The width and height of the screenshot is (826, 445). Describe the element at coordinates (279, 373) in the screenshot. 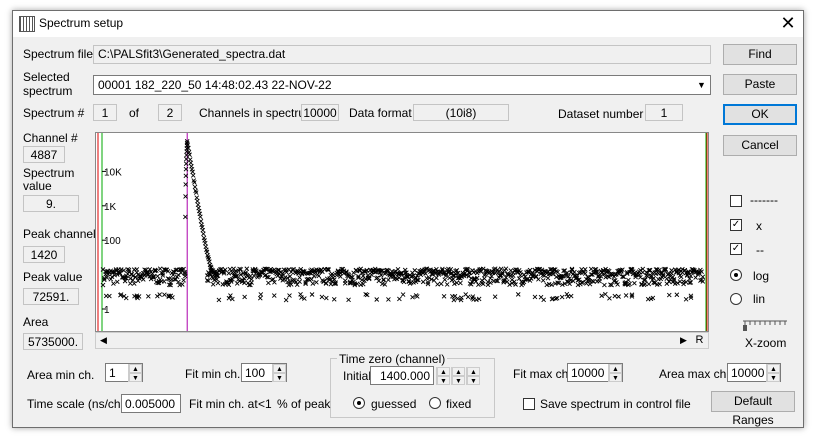

I see `fit-min-spinner: ▲ ▼` at that location.